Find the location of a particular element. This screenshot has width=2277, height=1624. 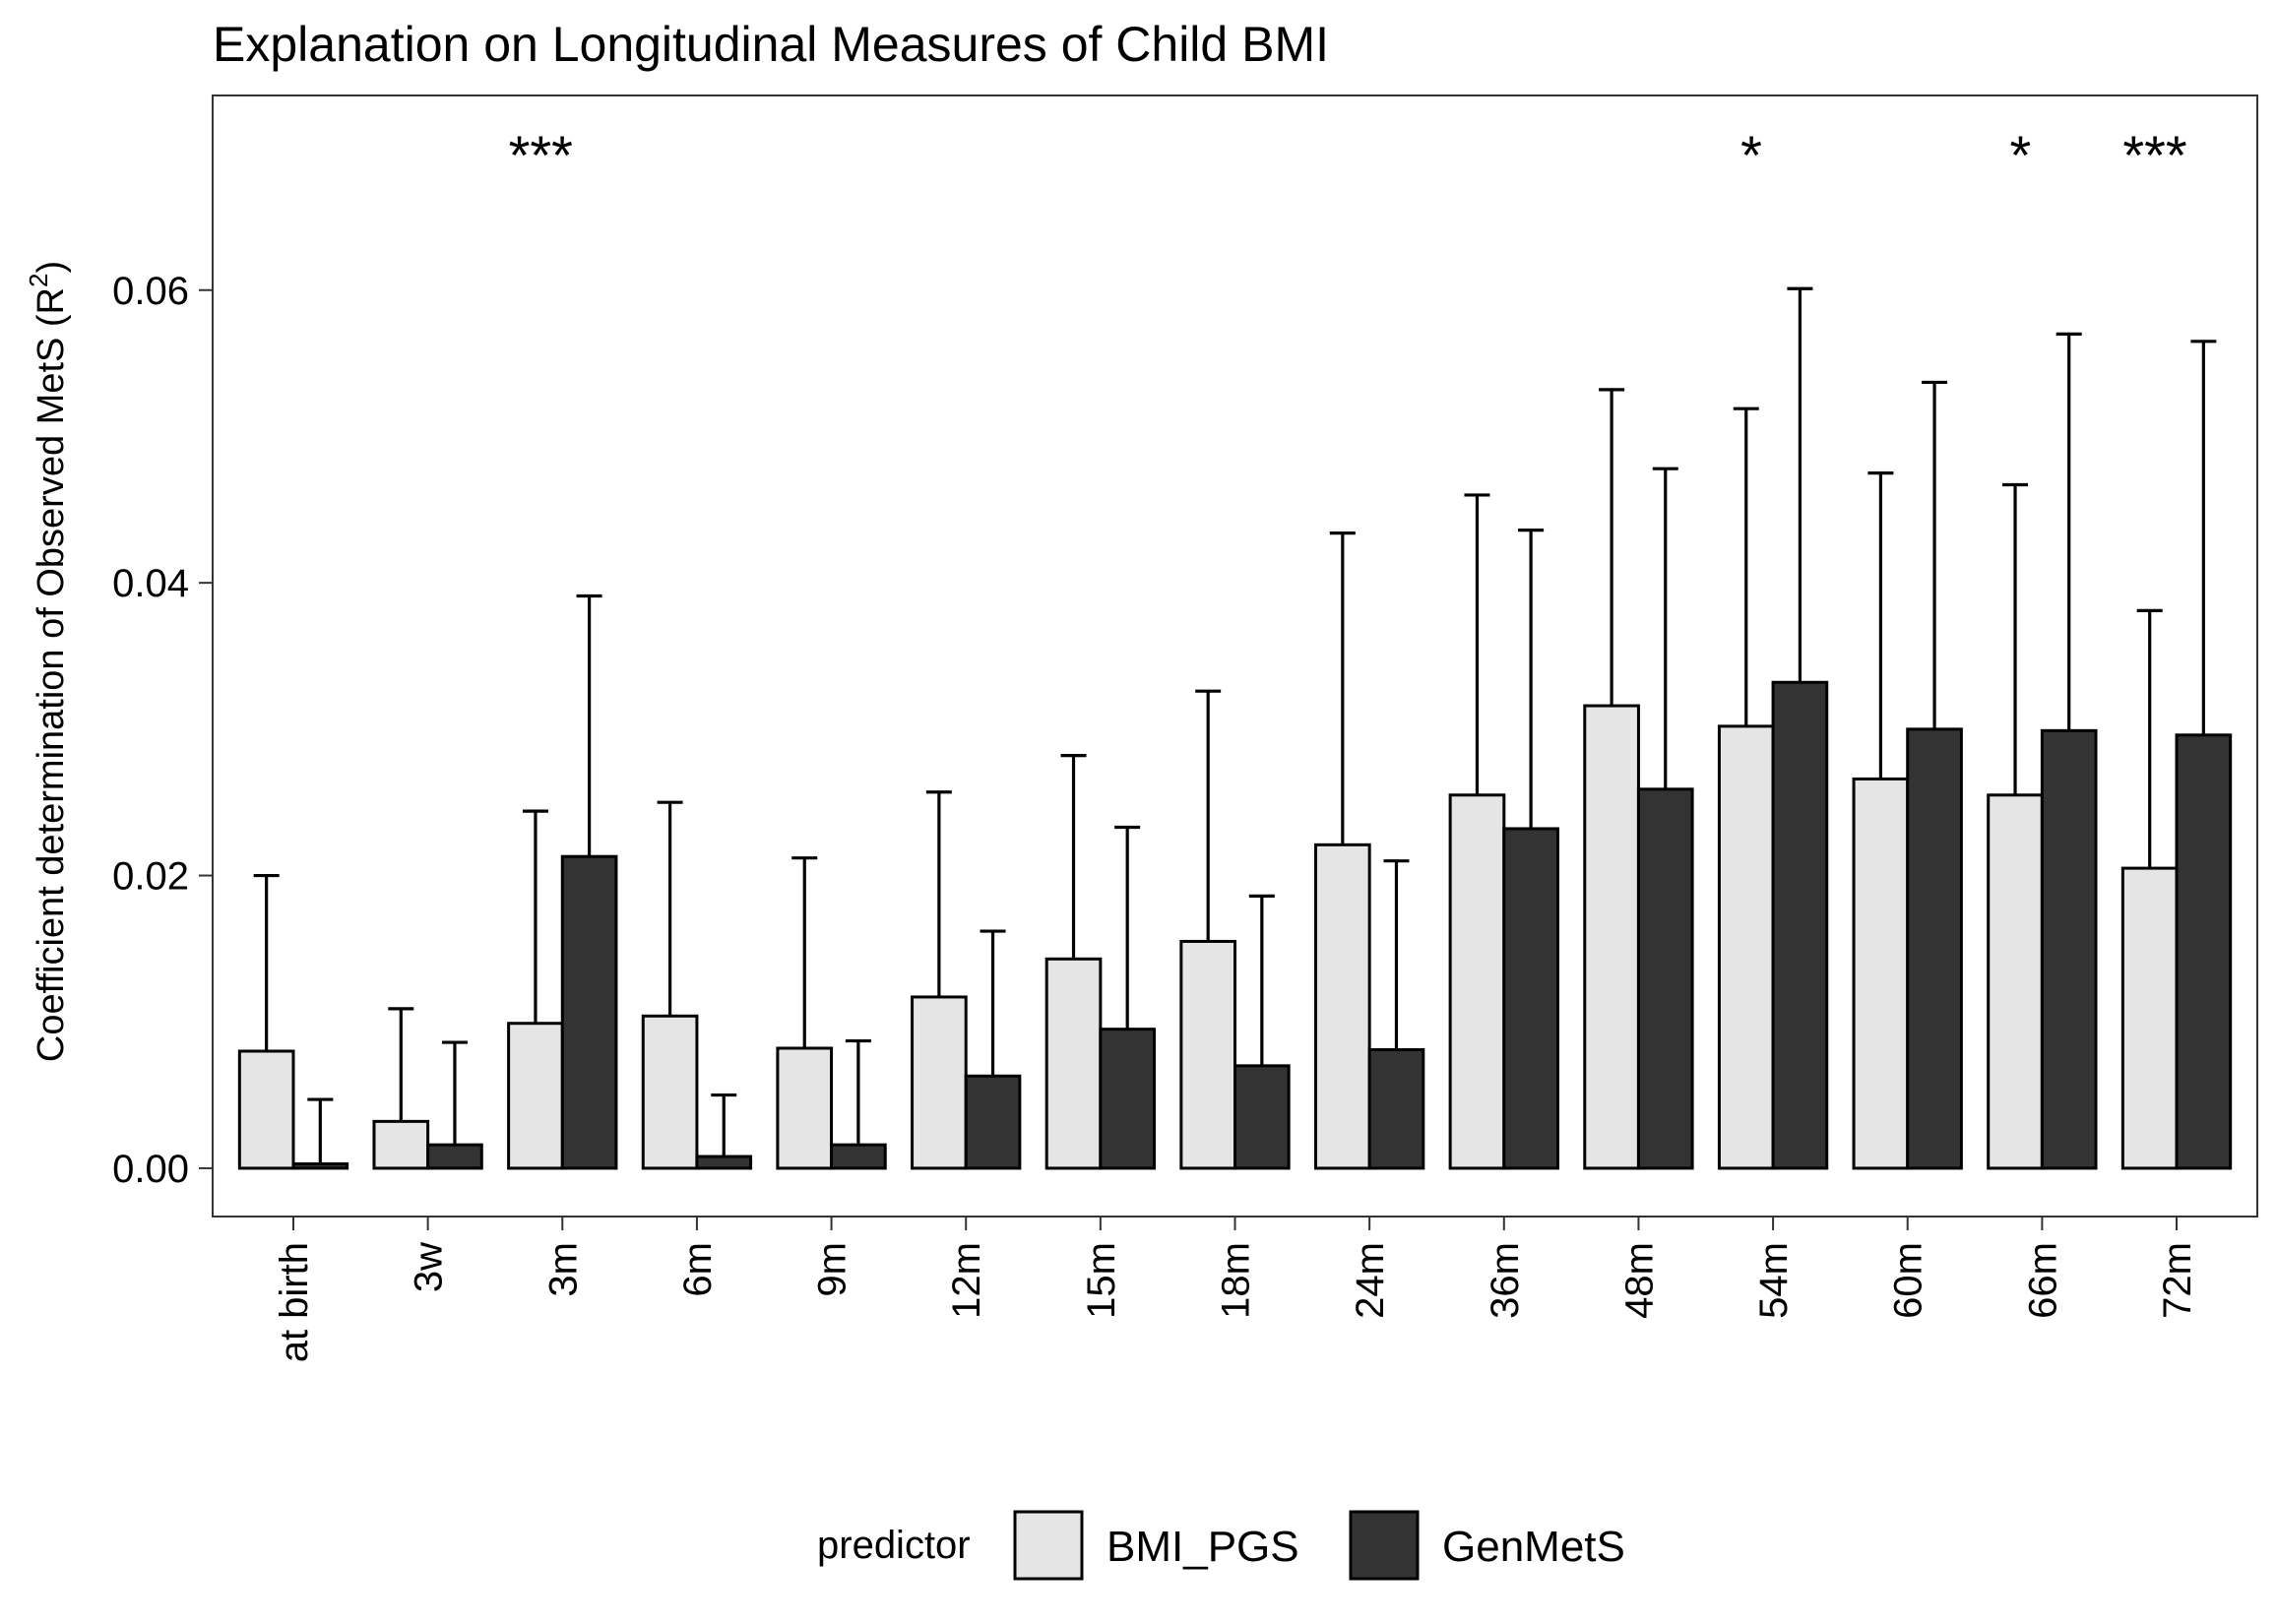

y-tick-label-1: 0.02 is located at coordinates (150, 877).